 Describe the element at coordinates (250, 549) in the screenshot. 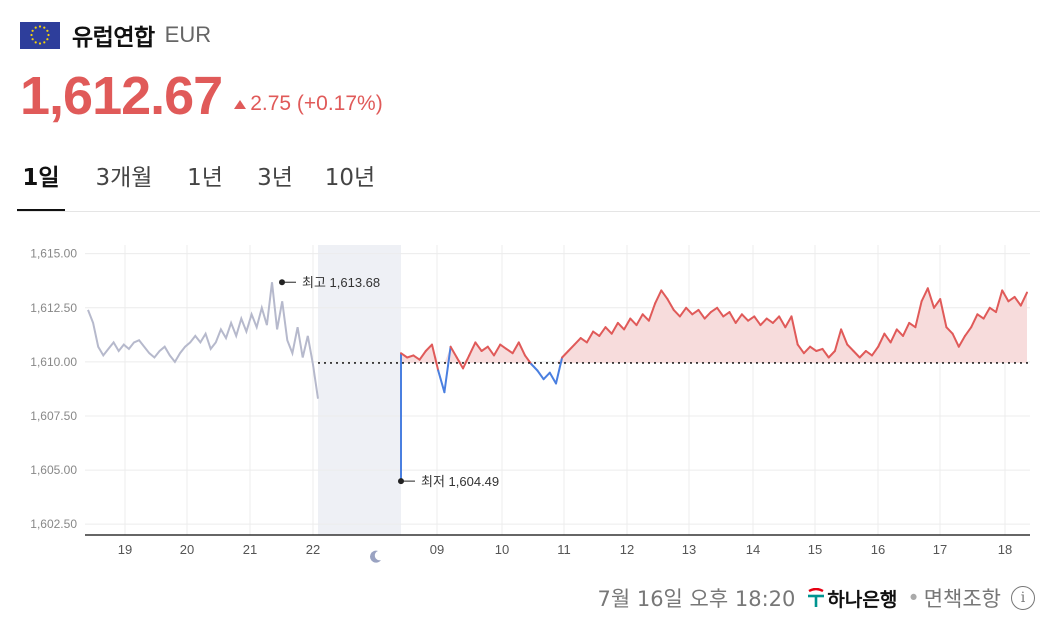

I see `x-tick-label: 21` at that location.